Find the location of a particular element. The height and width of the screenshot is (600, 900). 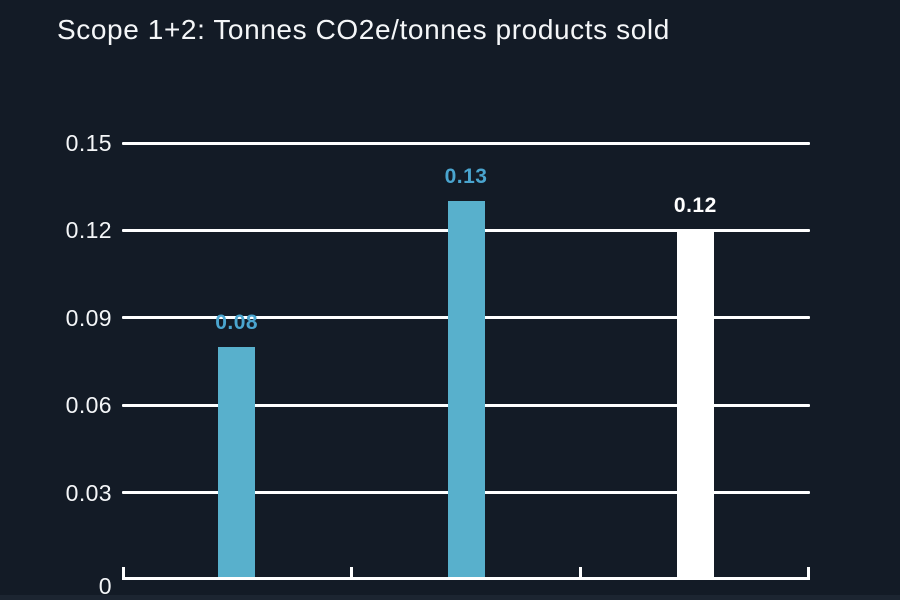

y-tick-label: 0.15 is located at coordinates (88, 143).